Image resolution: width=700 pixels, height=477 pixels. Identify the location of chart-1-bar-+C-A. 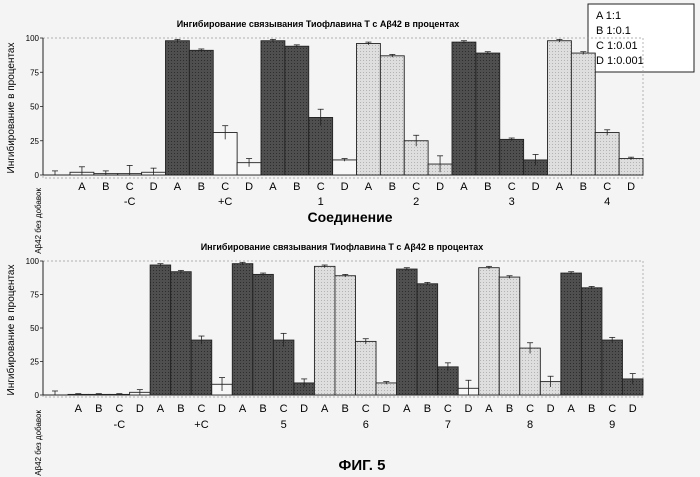
(177, 108).